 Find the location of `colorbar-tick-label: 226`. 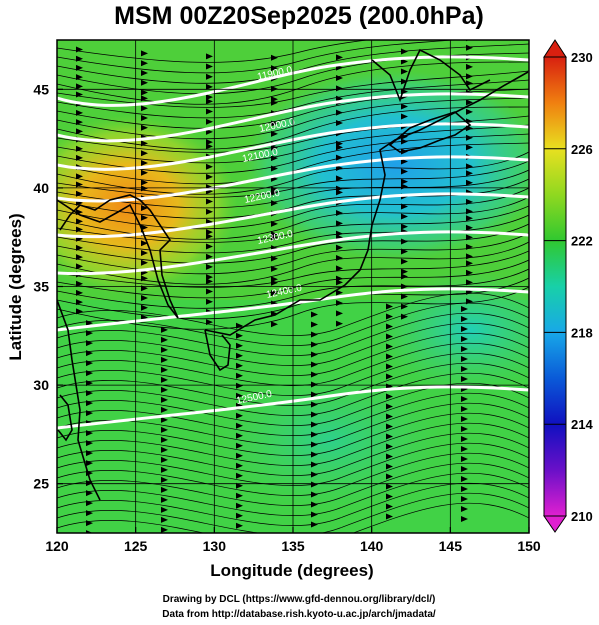

colorbar-tick-label: 226 is located at coordinates (582, 149).